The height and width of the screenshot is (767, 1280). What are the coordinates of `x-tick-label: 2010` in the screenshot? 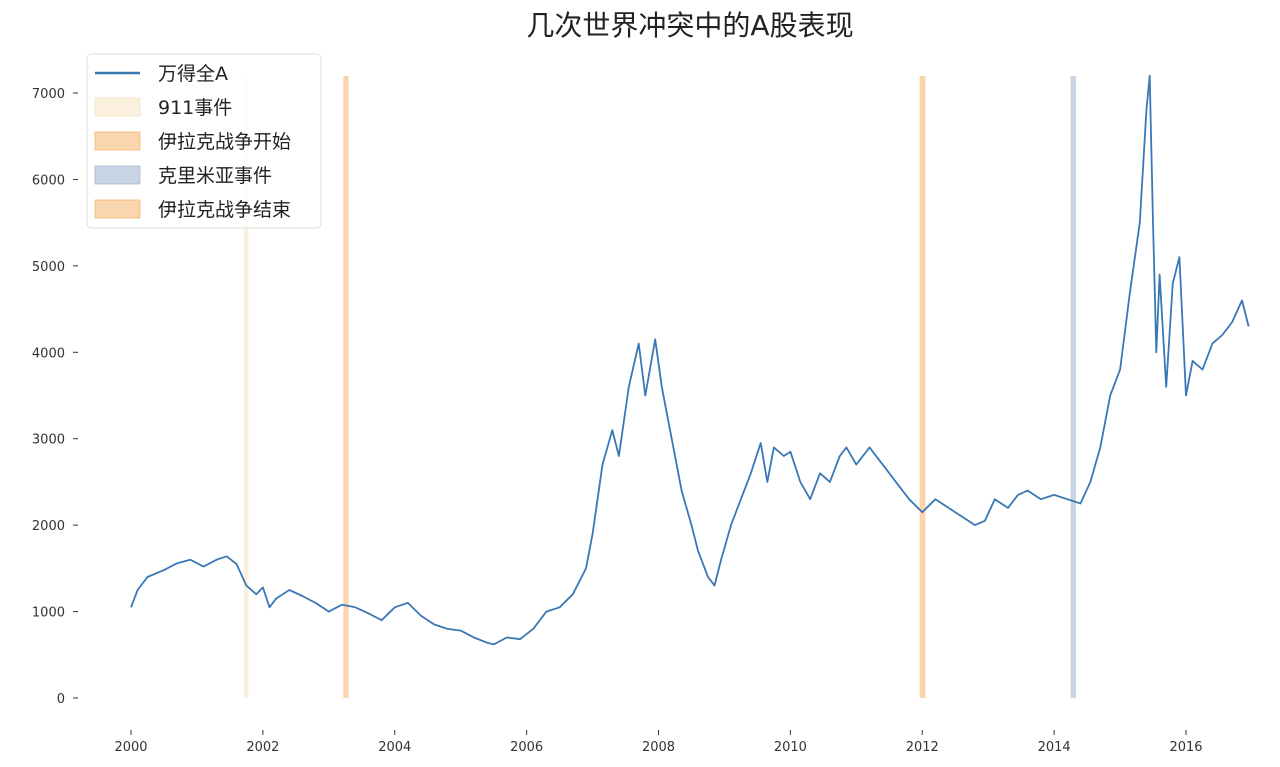 It's located at (790, 747).